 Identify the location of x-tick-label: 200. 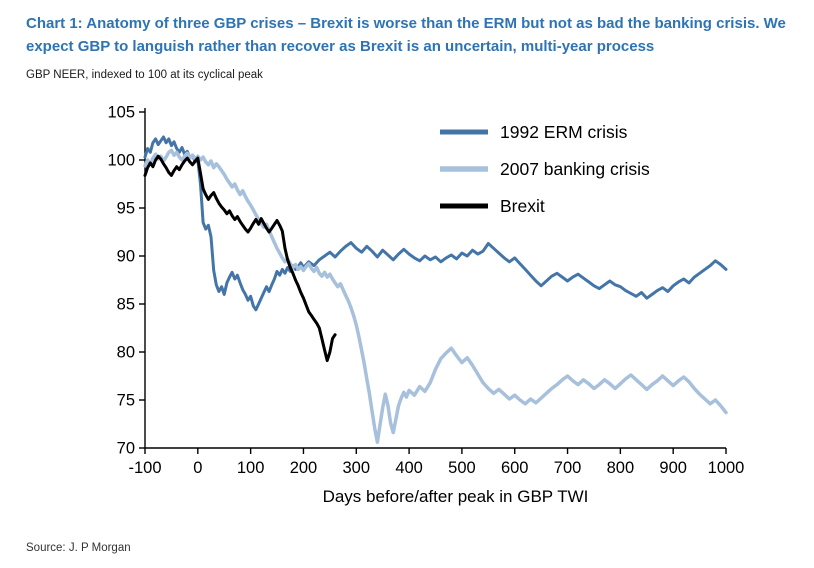
(304, 468).